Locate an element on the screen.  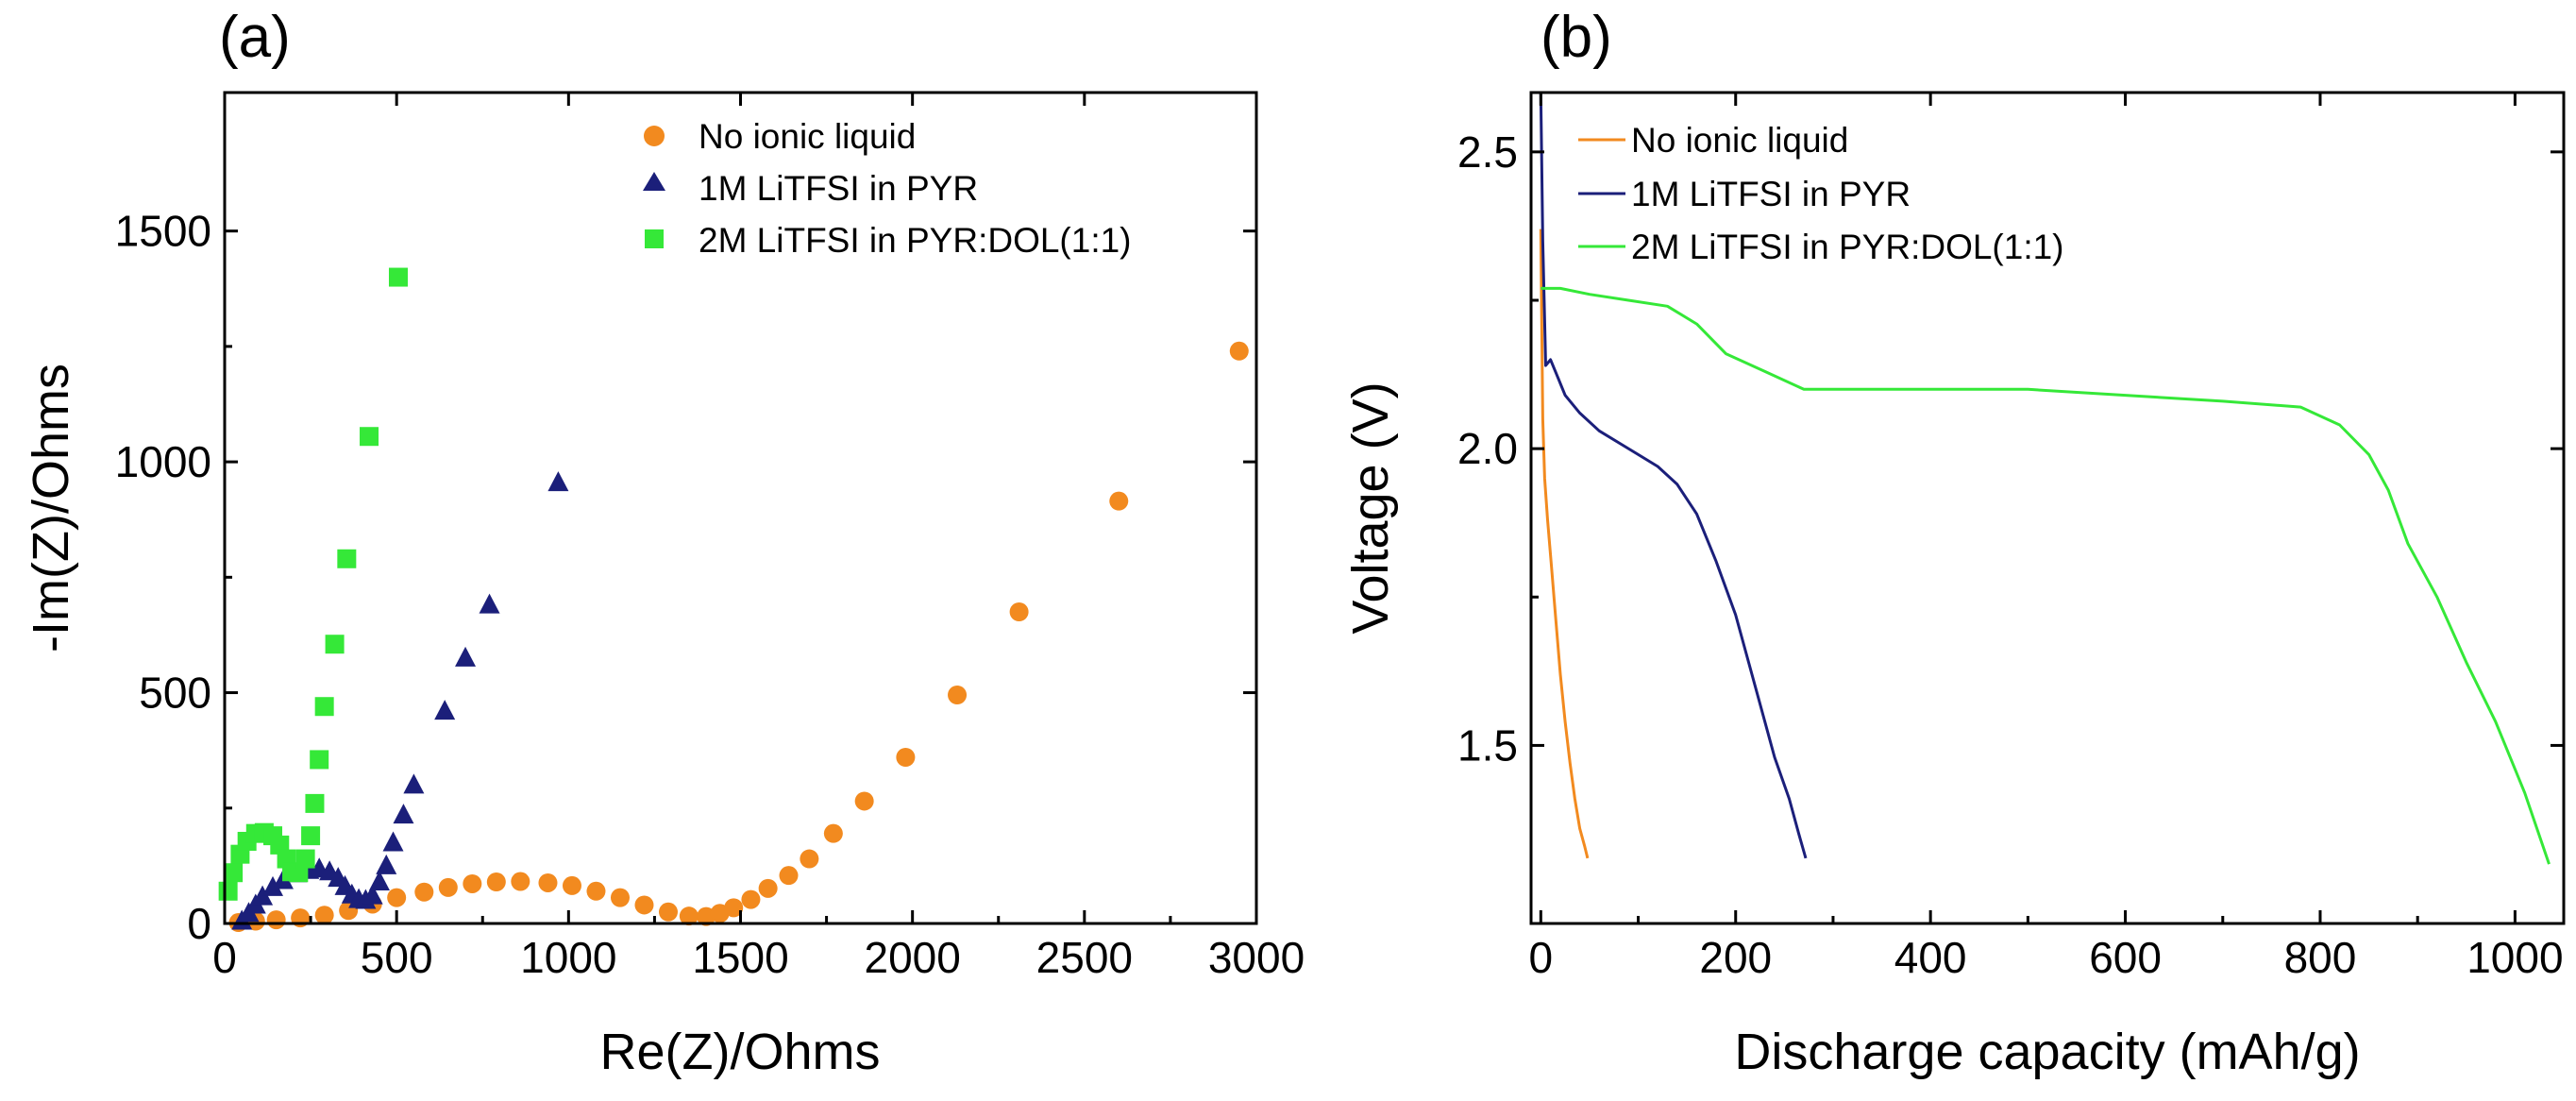
legend-b-label-pyr-dol: 2M LiTFSI in PYR:DOL(1:1) is located at coordinates (1848, 247).